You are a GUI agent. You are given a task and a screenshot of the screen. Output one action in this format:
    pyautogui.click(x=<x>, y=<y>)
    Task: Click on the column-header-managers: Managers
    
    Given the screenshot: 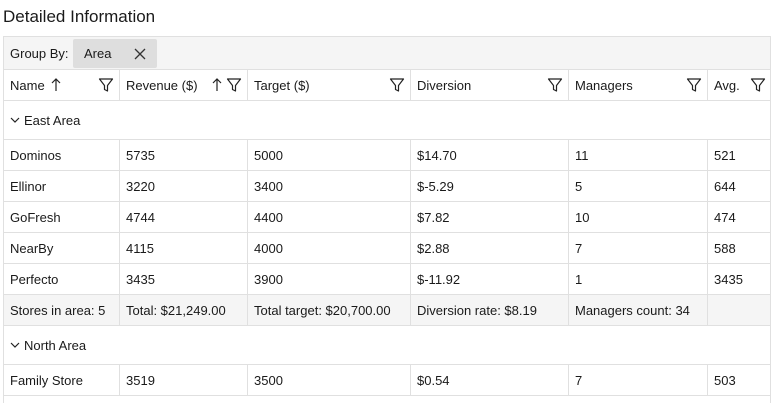 What is the action you would take?
    pyautogui.click(x=638, y=85)
    